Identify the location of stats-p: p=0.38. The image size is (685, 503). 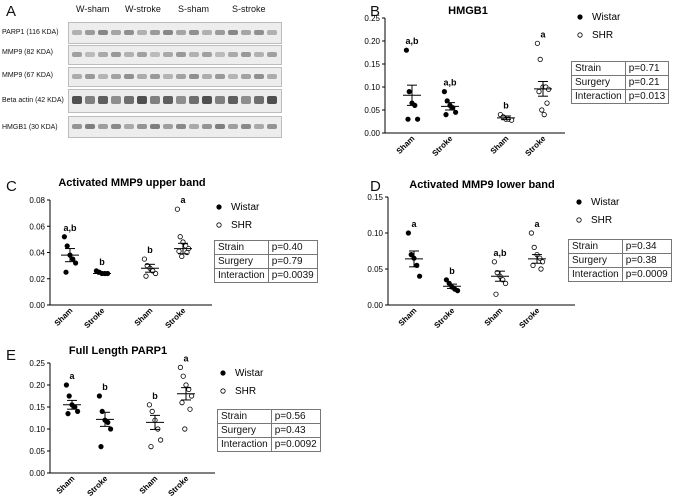
(646, 260).